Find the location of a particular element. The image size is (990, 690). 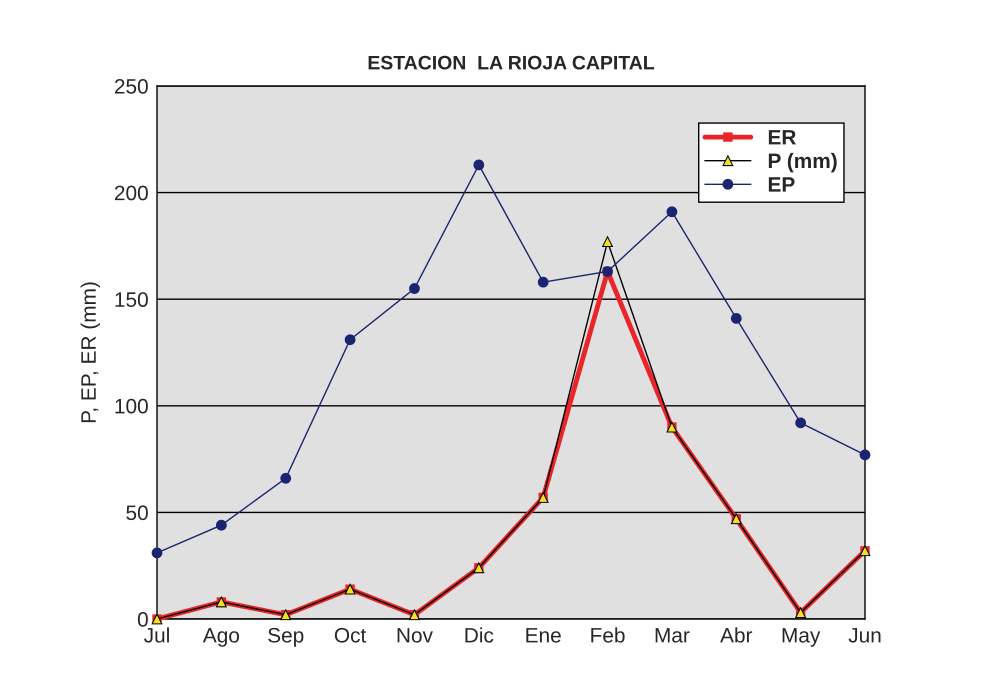

y-tick-label: 200 is located at coordinates (131, 193).